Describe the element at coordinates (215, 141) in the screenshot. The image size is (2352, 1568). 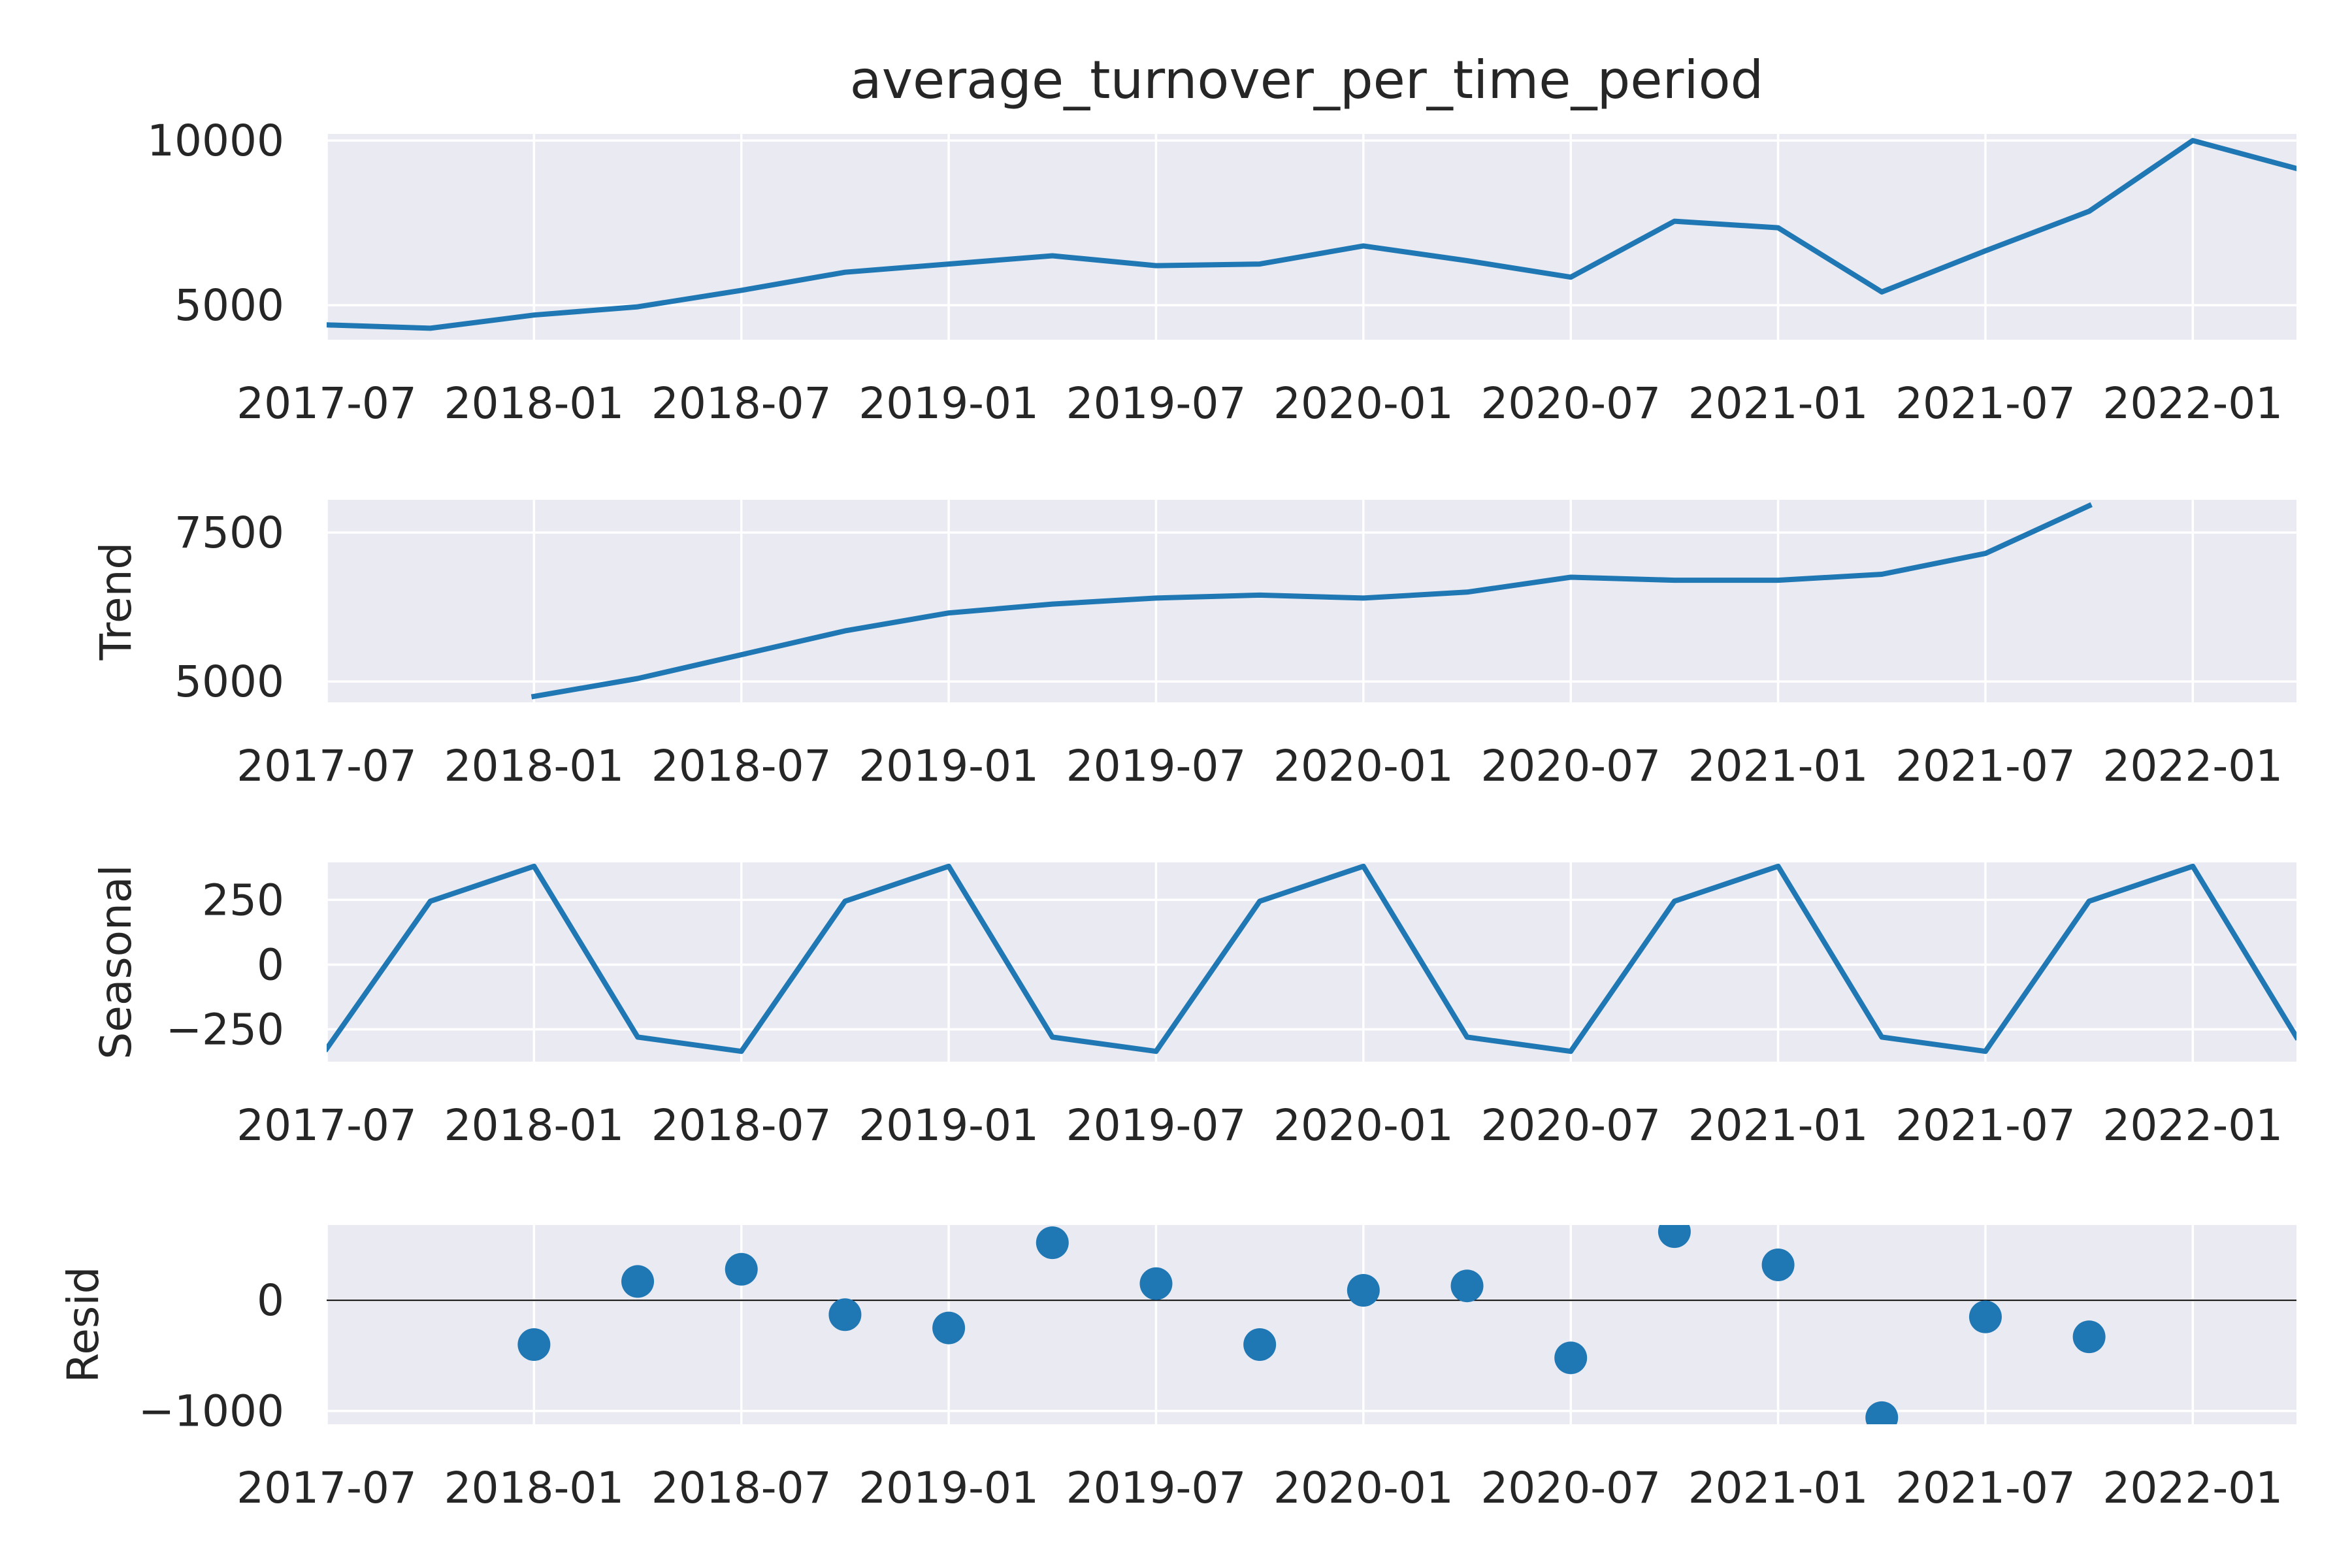
I see `y-tick-label: 10000` at that location.